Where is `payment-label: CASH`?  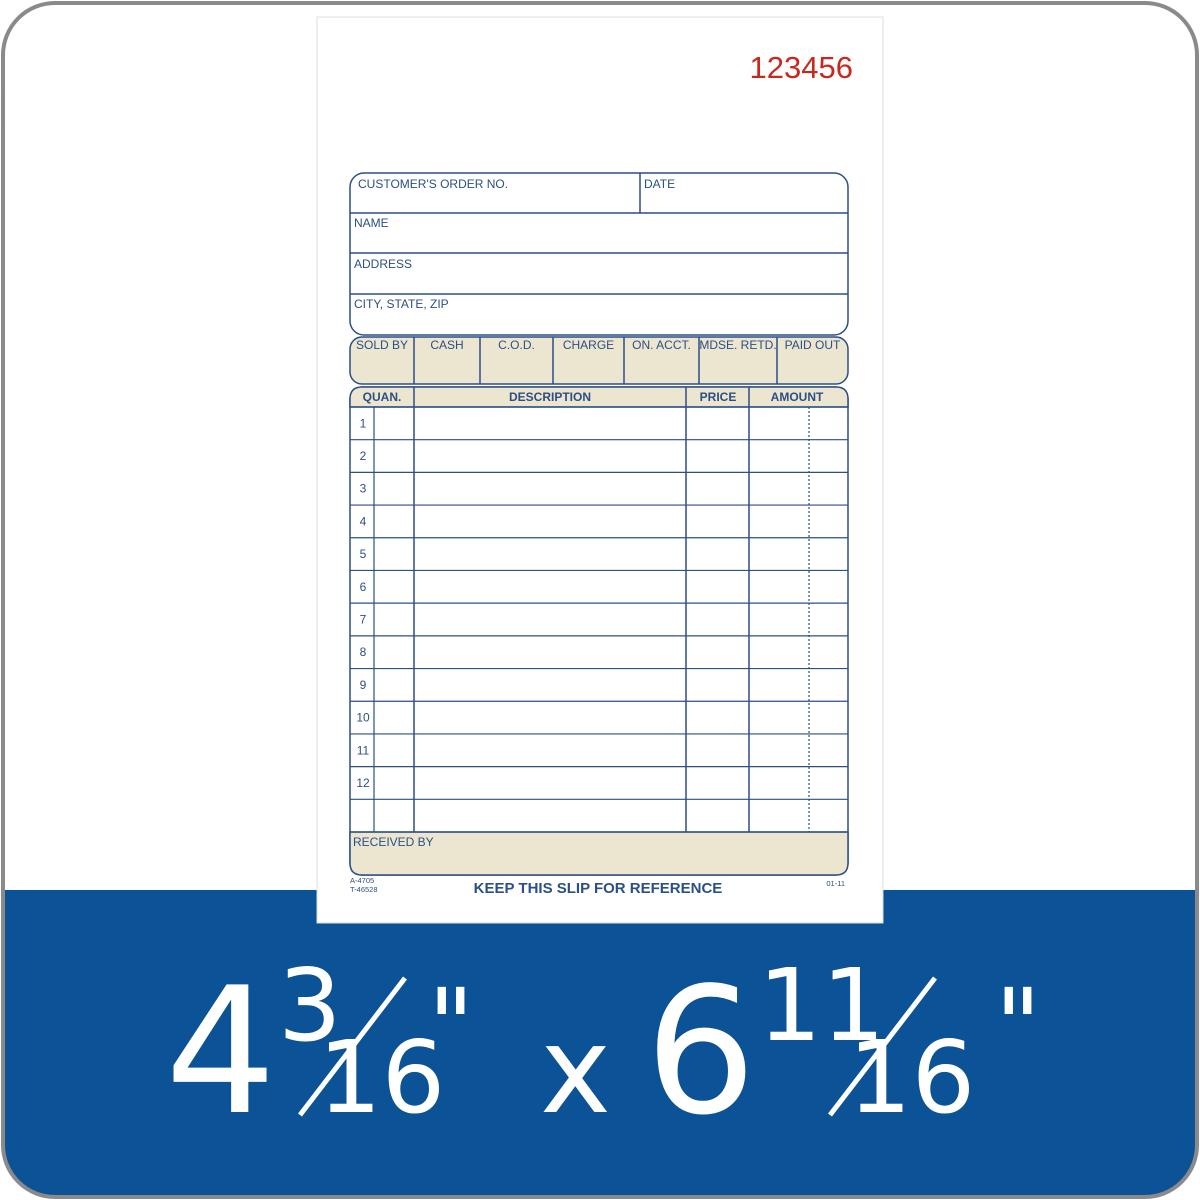 payment-label: CASH is located at coordinates (446, 345).